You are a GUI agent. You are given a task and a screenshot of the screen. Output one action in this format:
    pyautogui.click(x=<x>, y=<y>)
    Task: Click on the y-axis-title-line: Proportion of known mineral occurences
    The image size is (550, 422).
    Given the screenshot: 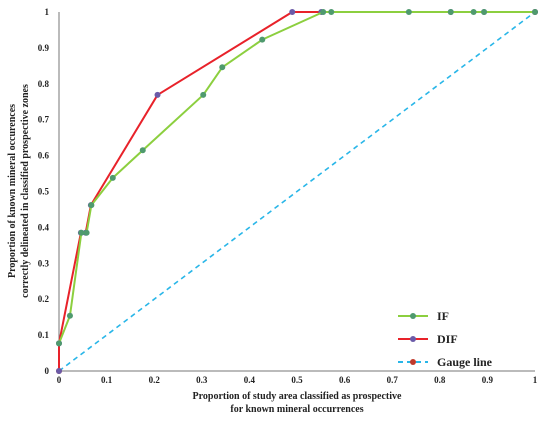 What is the action you would take?
    pyautogui.click(x=12, y=191)
    